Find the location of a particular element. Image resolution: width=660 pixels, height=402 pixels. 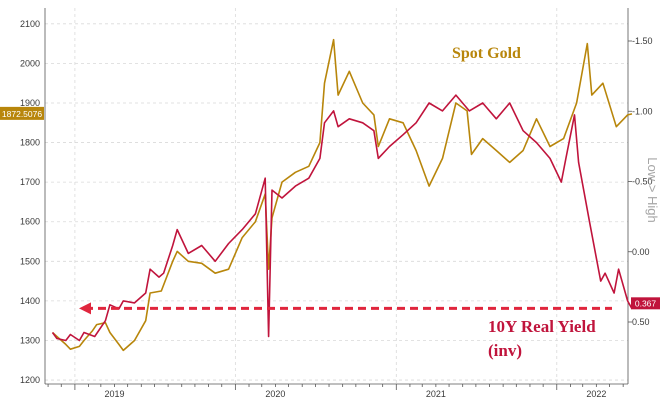

left-tick-label: 1500 is located at coordinates (30, 261).